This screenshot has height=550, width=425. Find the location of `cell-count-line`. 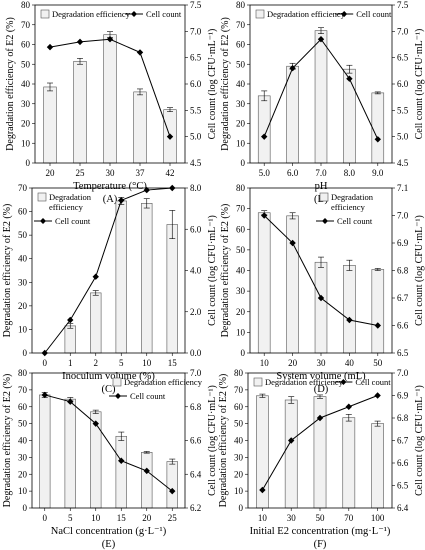

cell-count-line is located at coordinates (108, 443).